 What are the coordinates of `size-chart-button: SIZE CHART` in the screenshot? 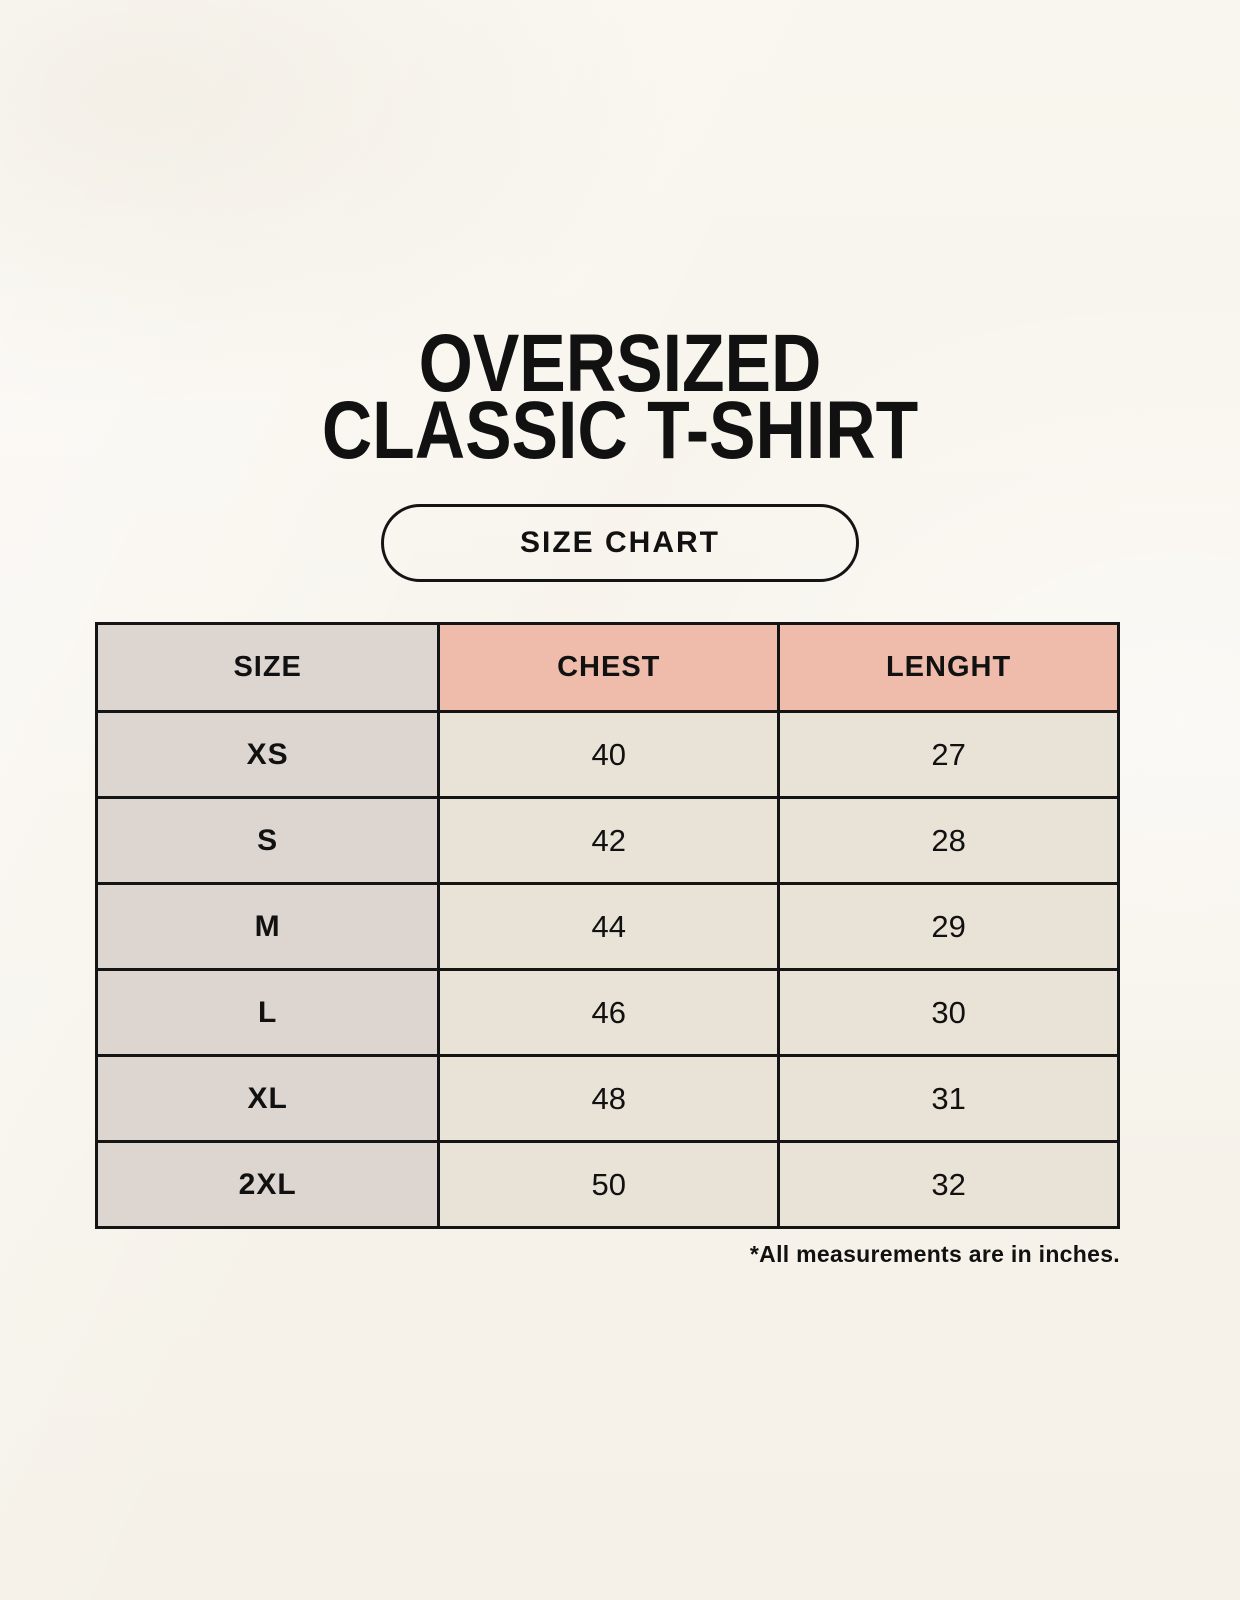 It's located at (620, 543).